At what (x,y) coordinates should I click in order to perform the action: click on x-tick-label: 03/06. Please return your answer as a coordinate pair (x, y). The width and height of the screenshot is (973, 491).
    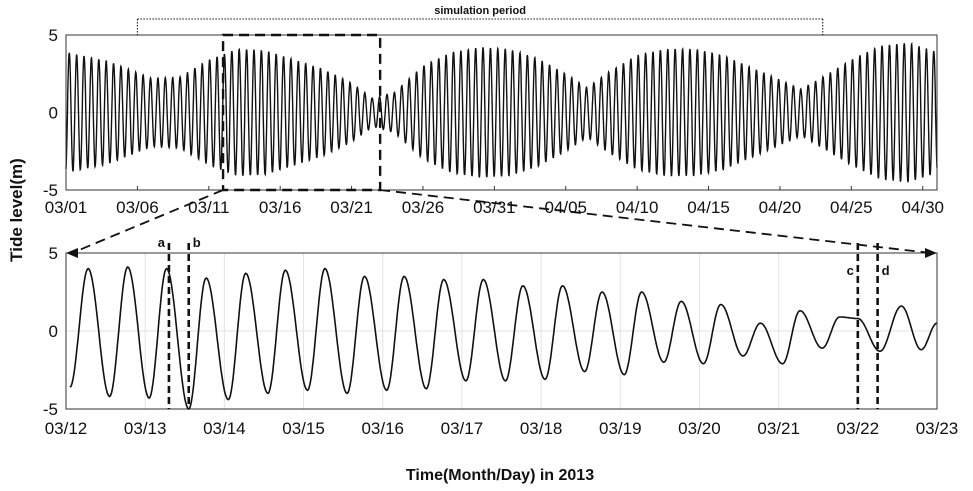
    Looking at the image, I should click on (137, 207).